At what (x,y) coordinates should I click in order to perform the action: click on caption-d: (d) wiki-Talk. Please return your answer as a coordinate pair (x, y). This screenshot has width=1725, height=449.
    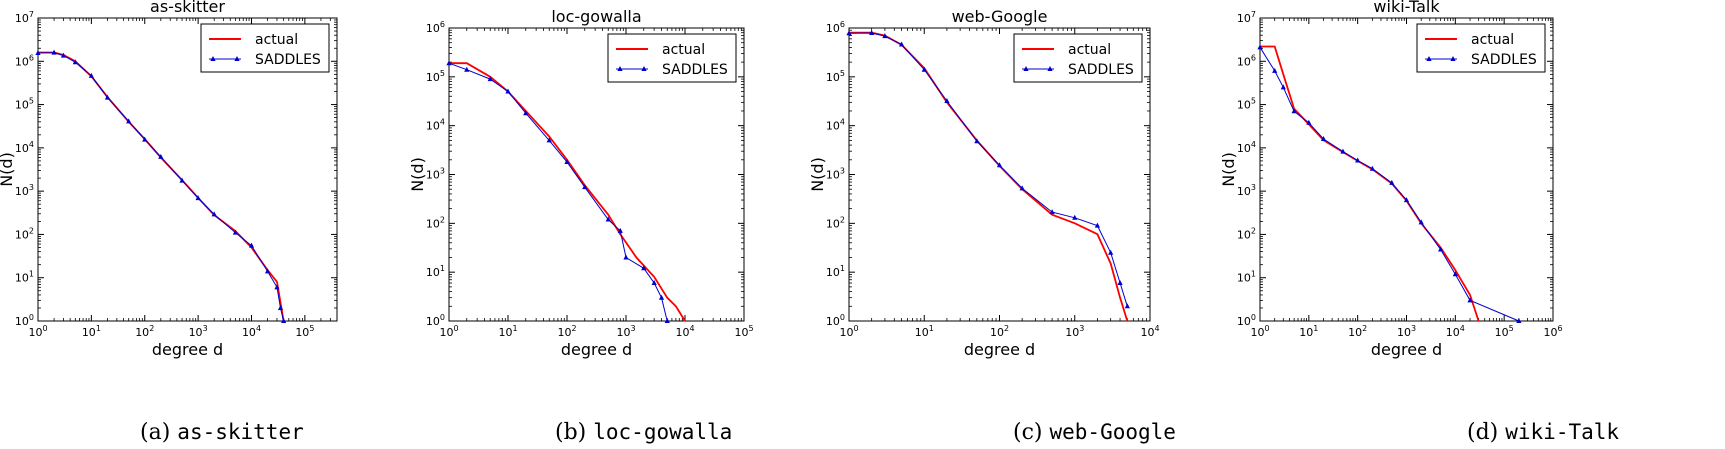
    Looking at the image, I should click on (1543, 432).